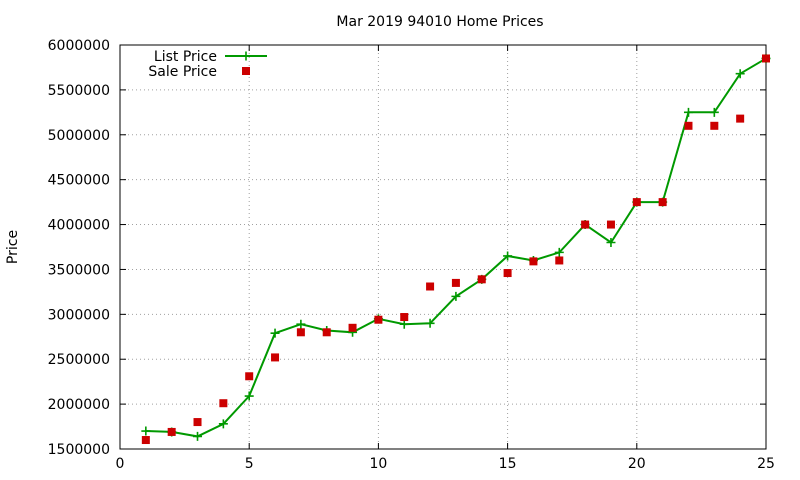  What do you see at coordinates (246, 56) in the screenshot?
I see `legend-plus-marker` at bounding box center [246, 56].